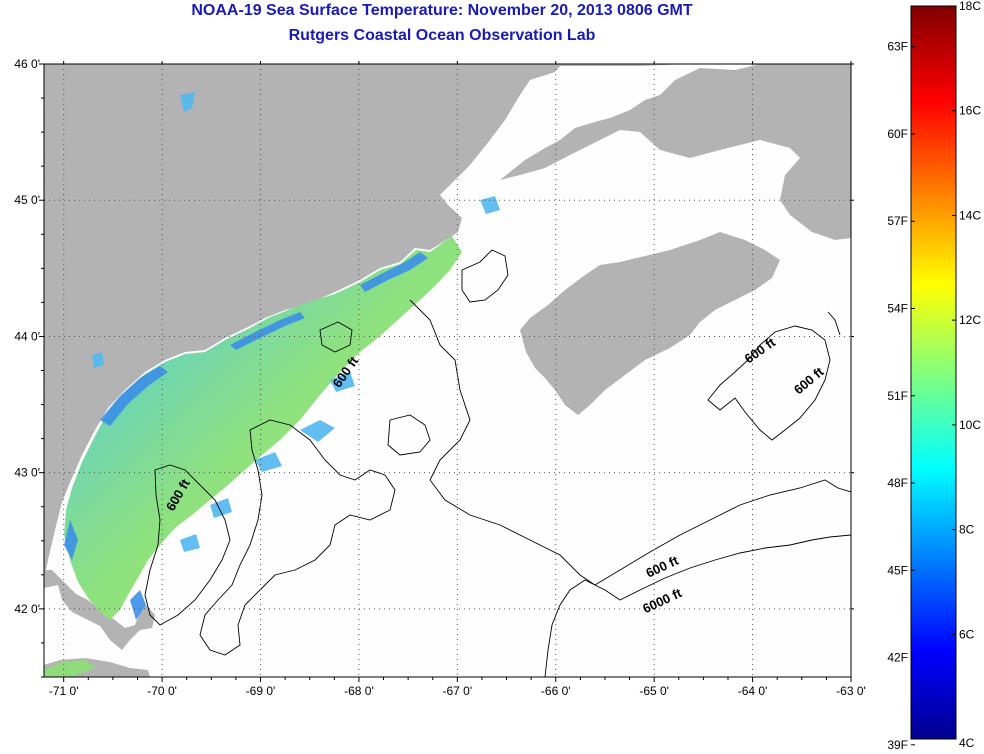 This screenshot has width=984, height=754. I want to click on celsius-label: 18C, so click(970, 6).